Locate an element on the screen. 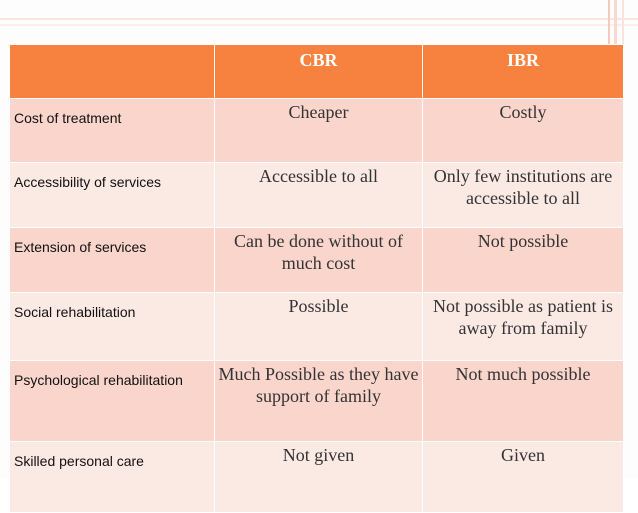 Image resolution: width=638 pixels, height=513 pixels. header-cell-empty is located at coordinates (112, 71).